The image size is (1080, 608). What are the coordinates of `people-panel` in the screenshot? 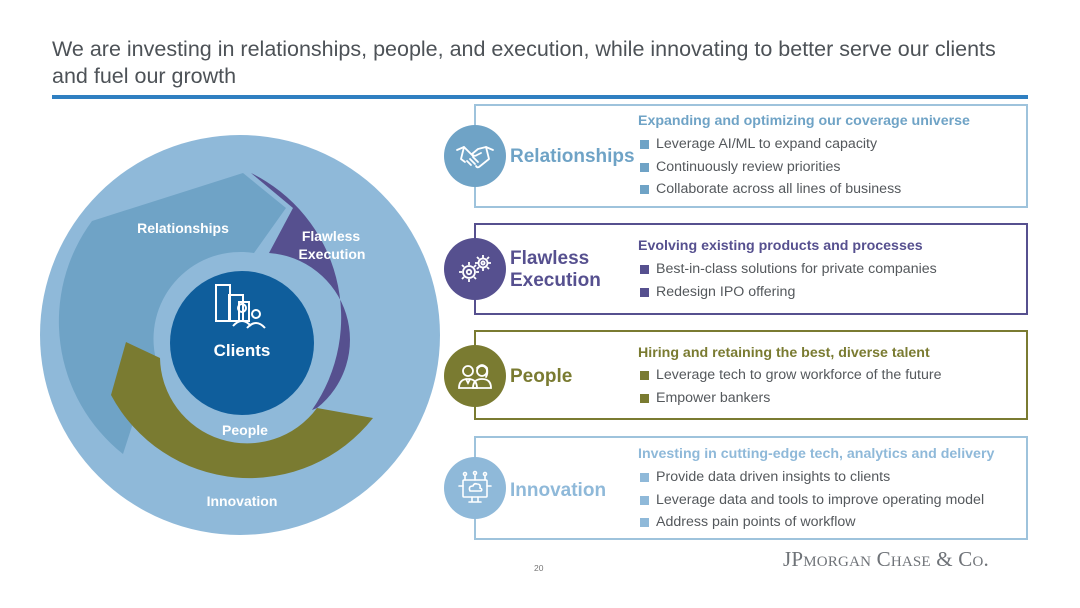 It's located at (751, 375).